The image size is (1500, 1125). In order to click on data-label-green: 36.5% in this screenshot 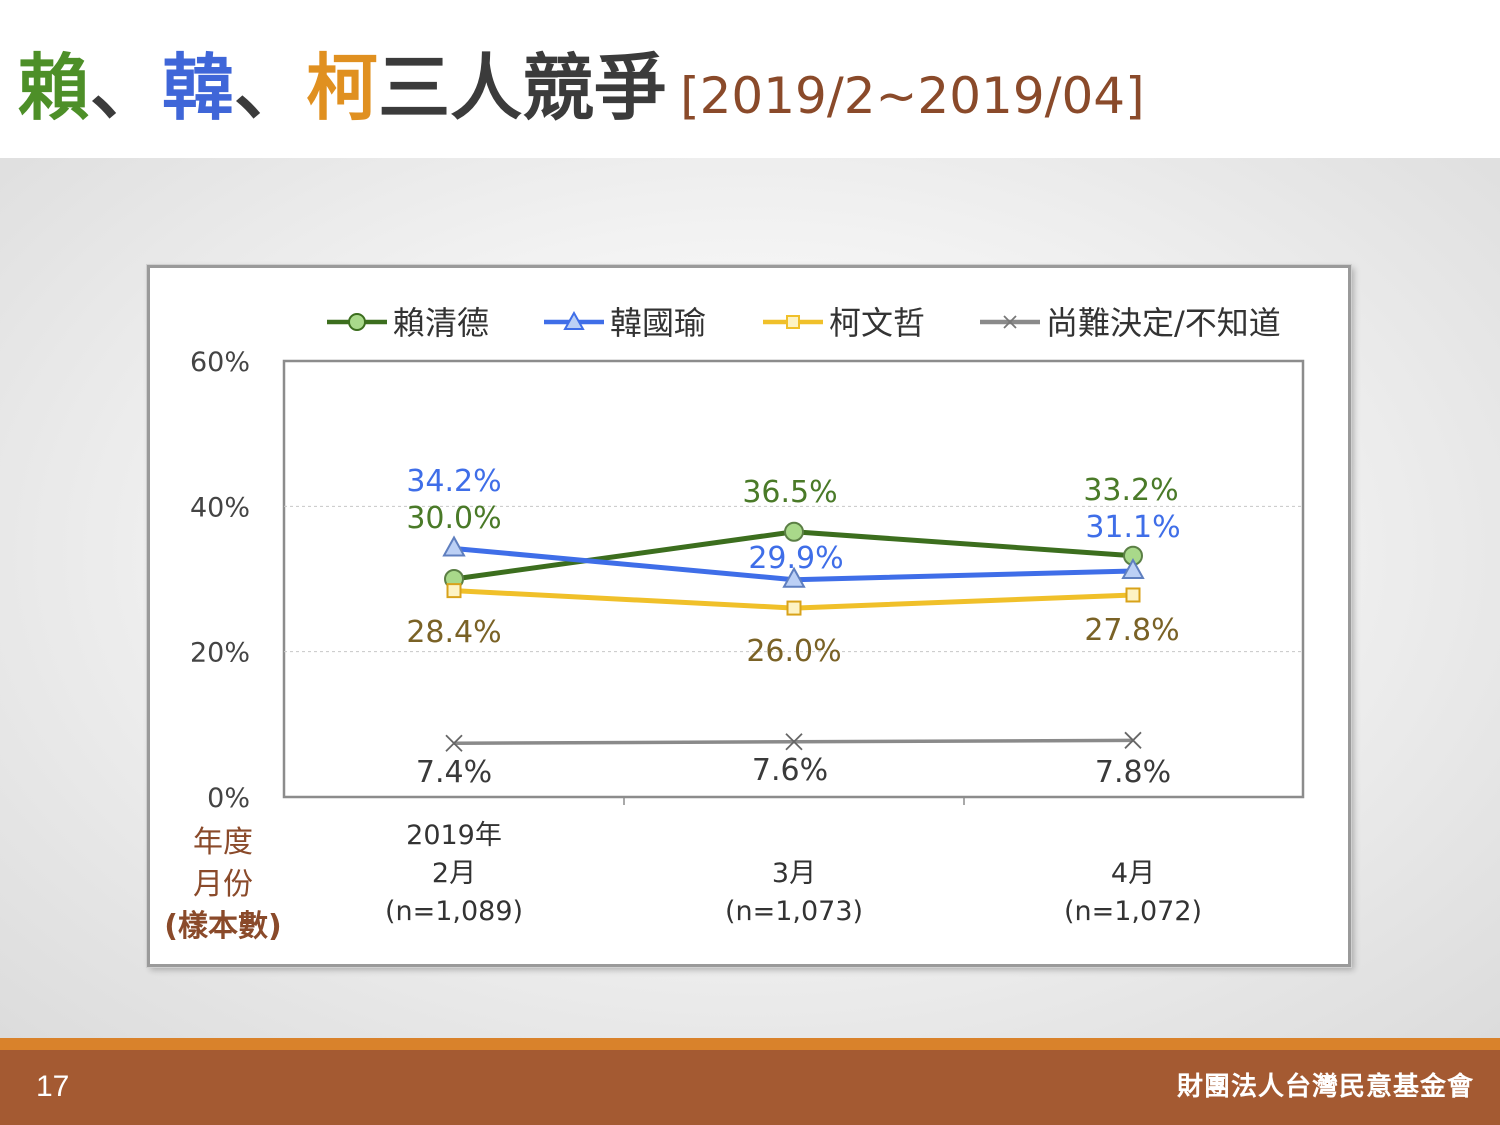, I will do `click(789, 492)`.